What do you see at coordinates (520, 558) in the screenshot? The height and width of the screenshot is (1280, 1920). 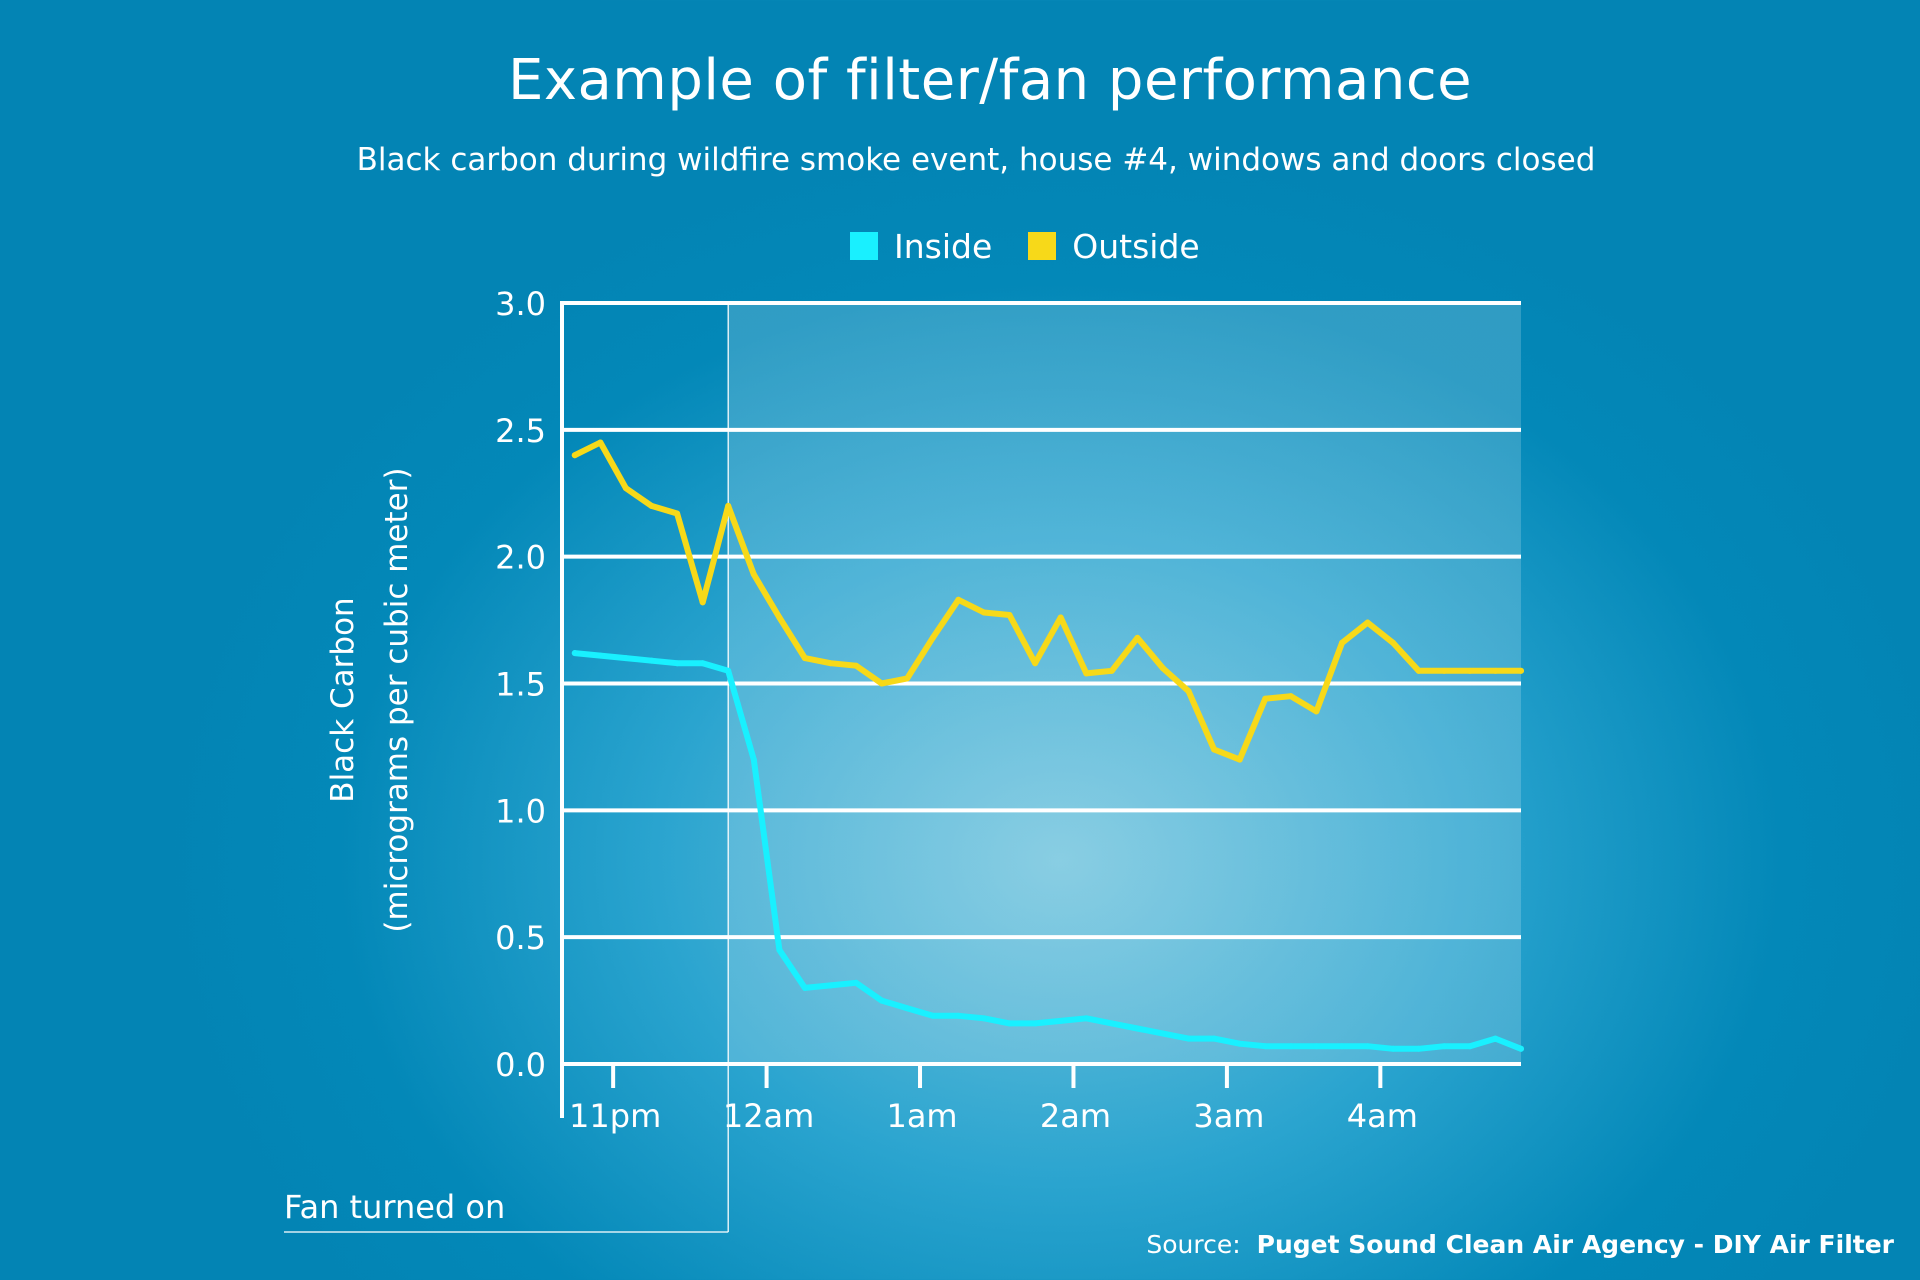 I see `y-tick-label: 2.0` at bounding box center [520, 558].